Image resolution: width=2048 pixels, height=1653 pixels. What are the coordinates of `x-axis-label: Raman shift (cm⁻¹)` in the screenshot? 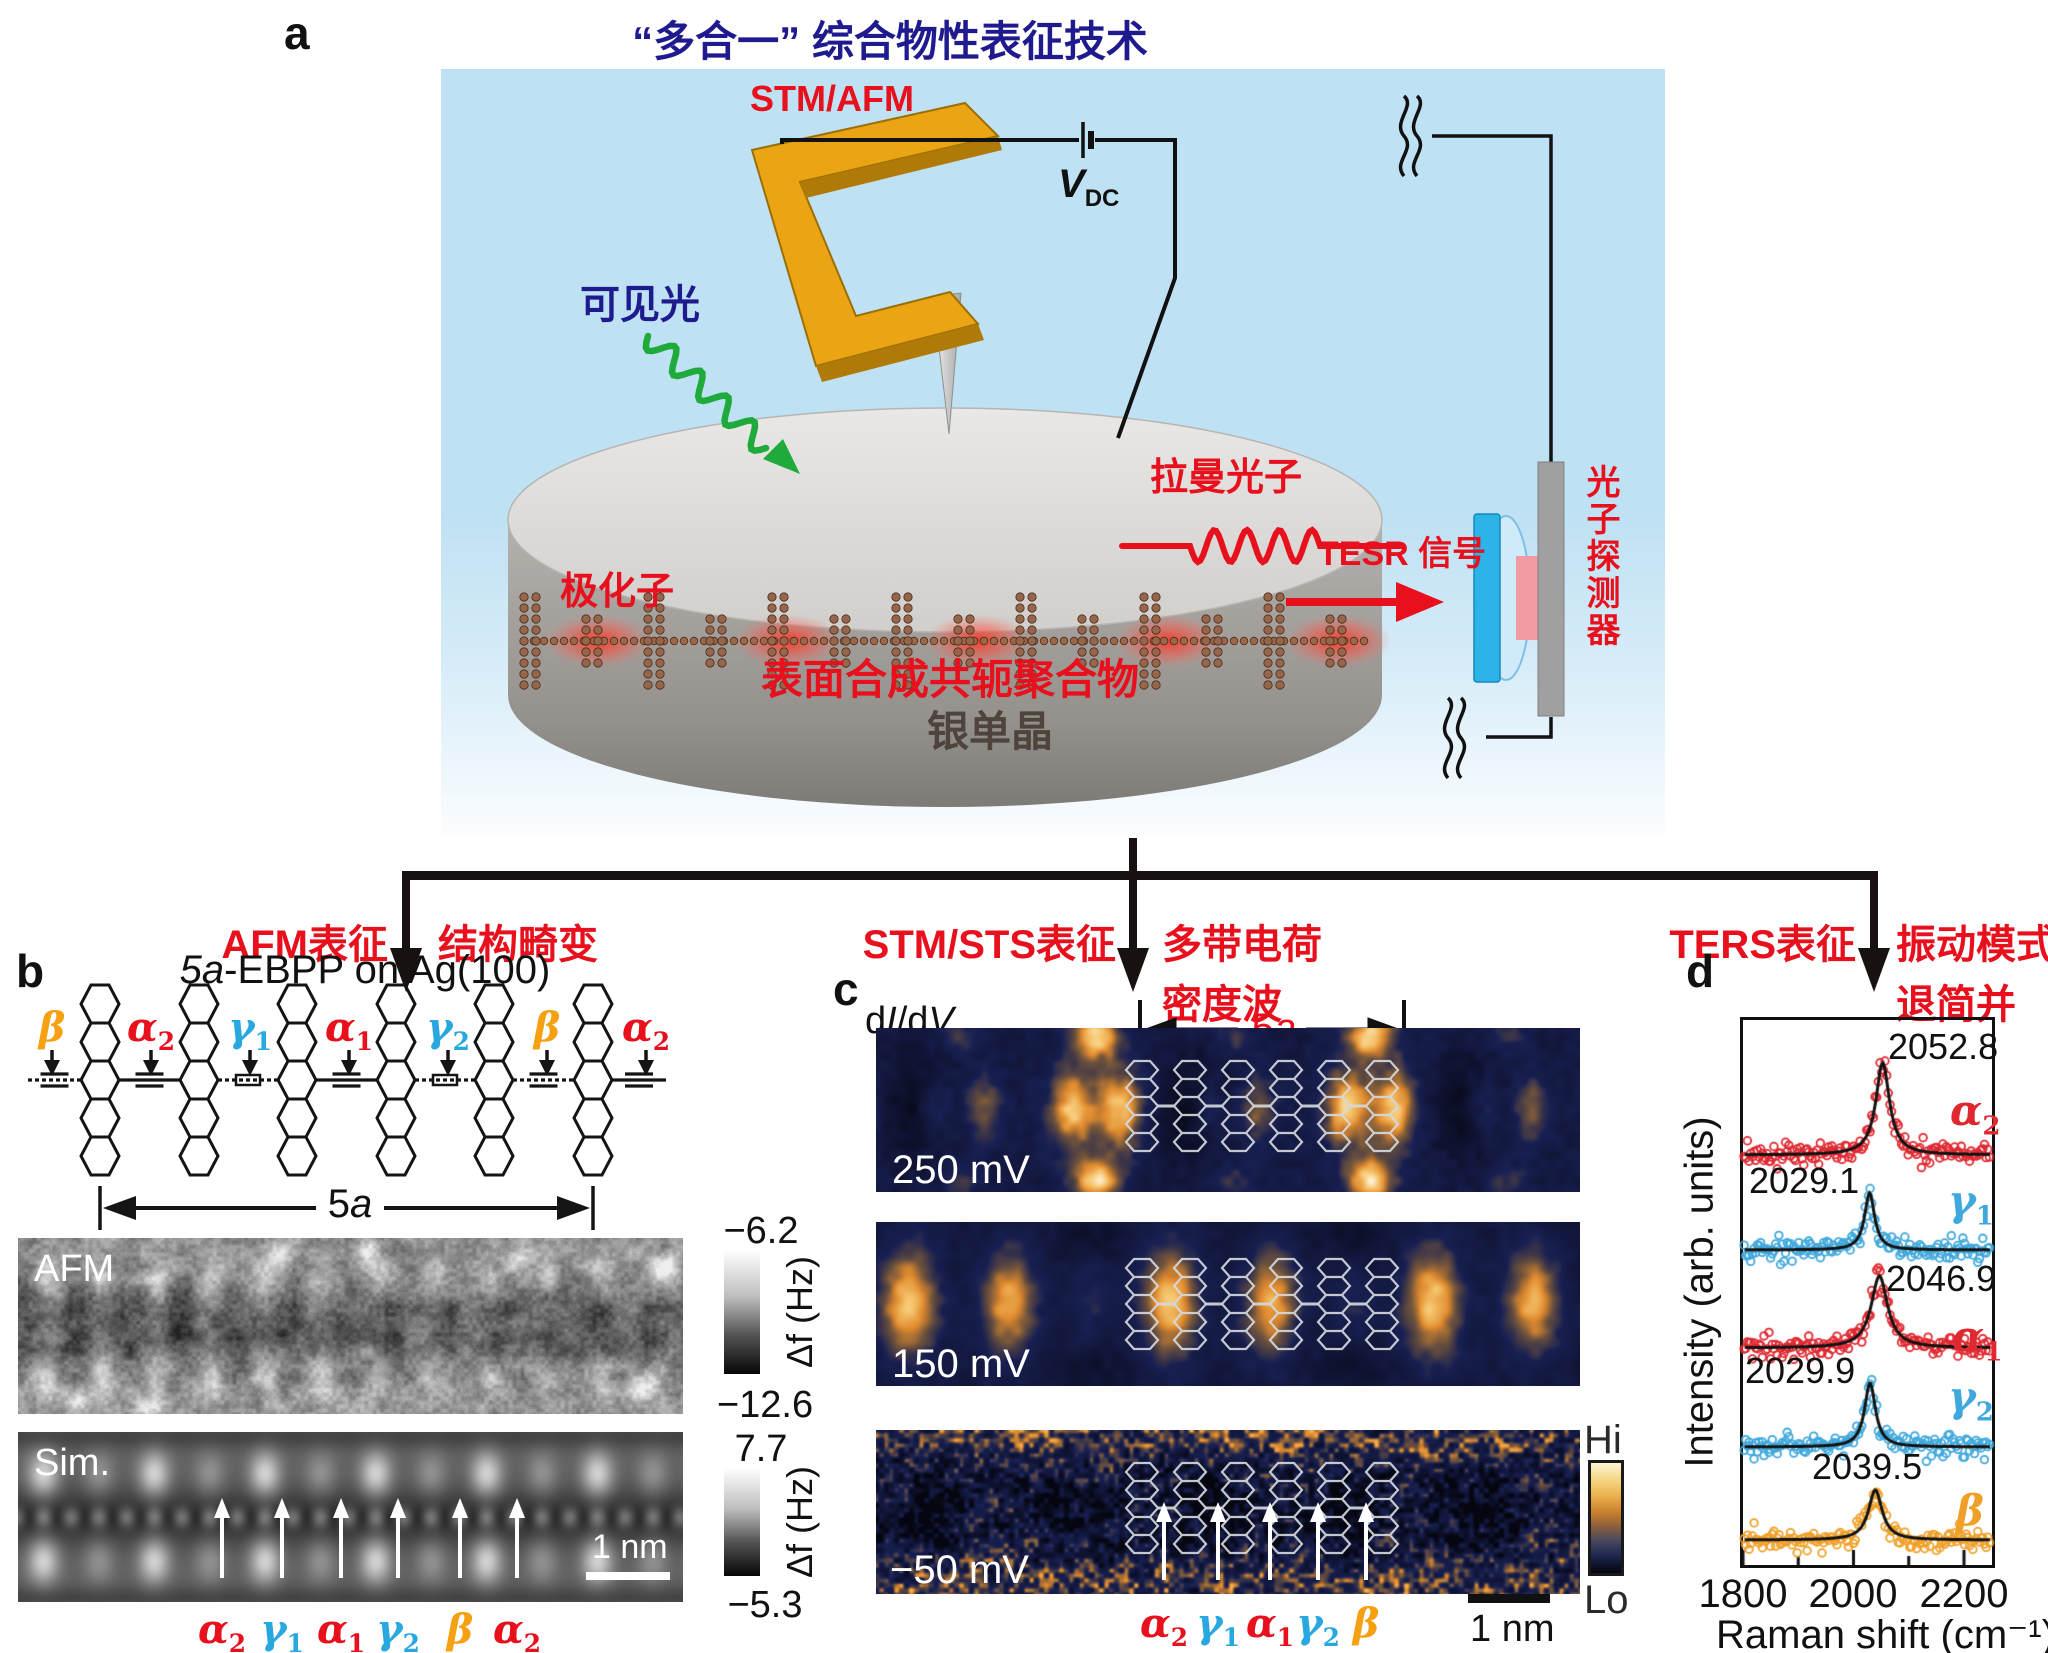 It's located at (1882, 1633).